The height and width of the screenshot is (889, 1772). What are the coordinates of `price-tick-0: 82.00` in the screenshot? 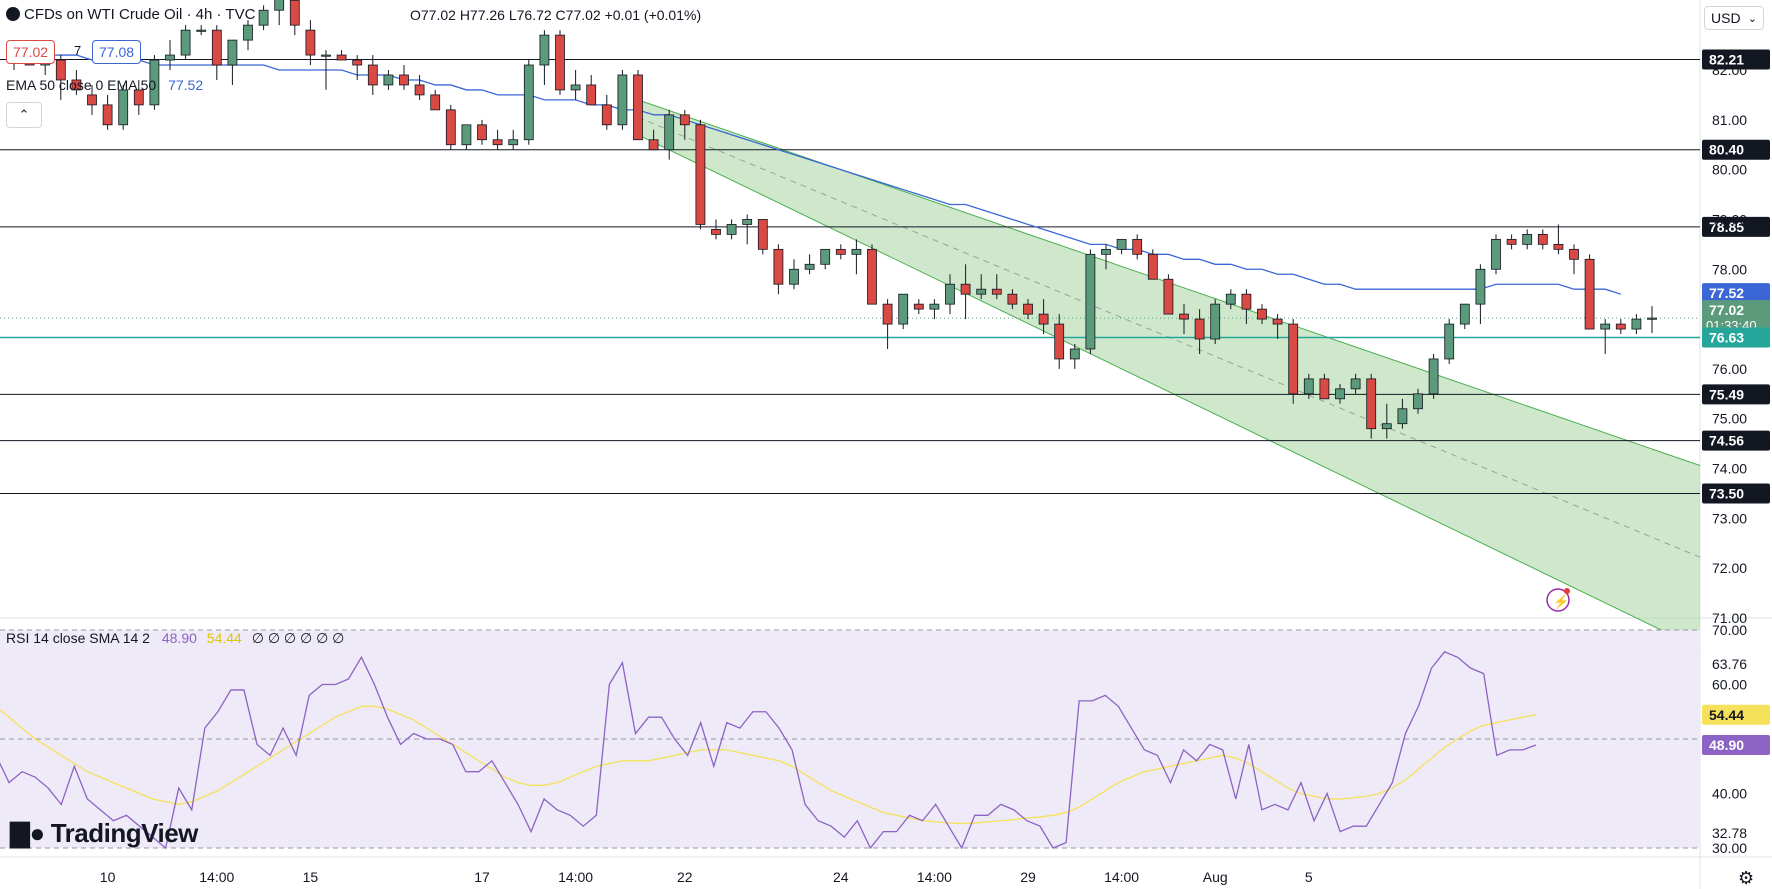 It's located at (1729, 70).